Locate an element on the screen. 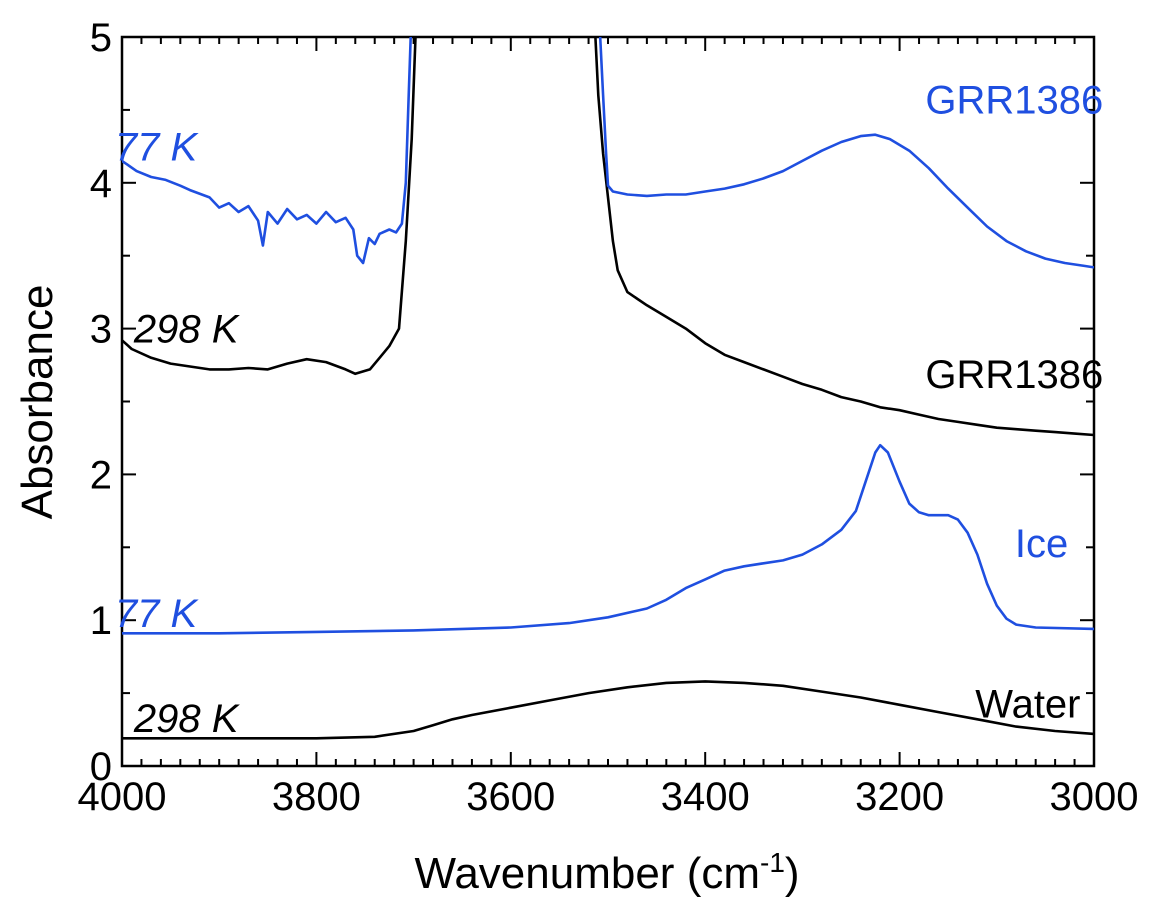  y-tick-label: 0 is located at coordinates (101, 767).